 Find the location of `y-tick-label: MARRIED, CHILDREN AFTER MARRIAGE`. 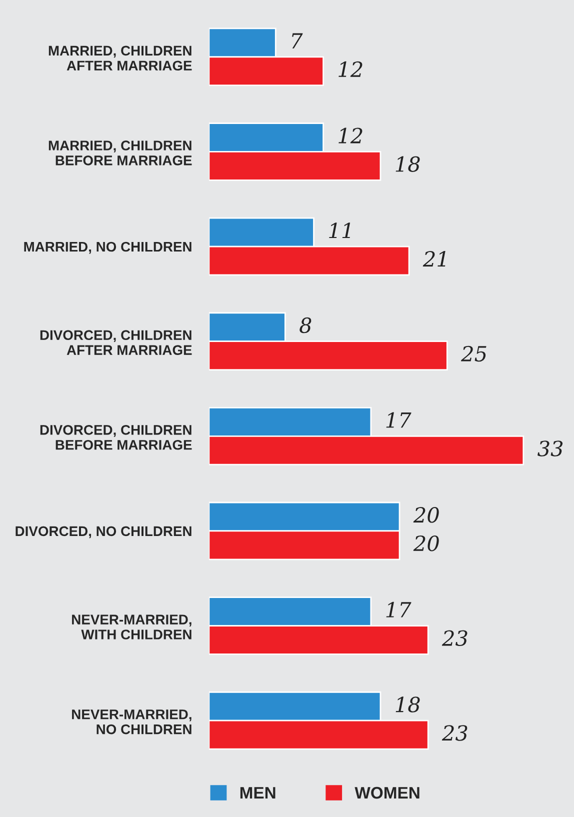

y-tick-label: MARRIED, CHILDREN AFTER MARRIAGE is located at coordinates (120, 58).